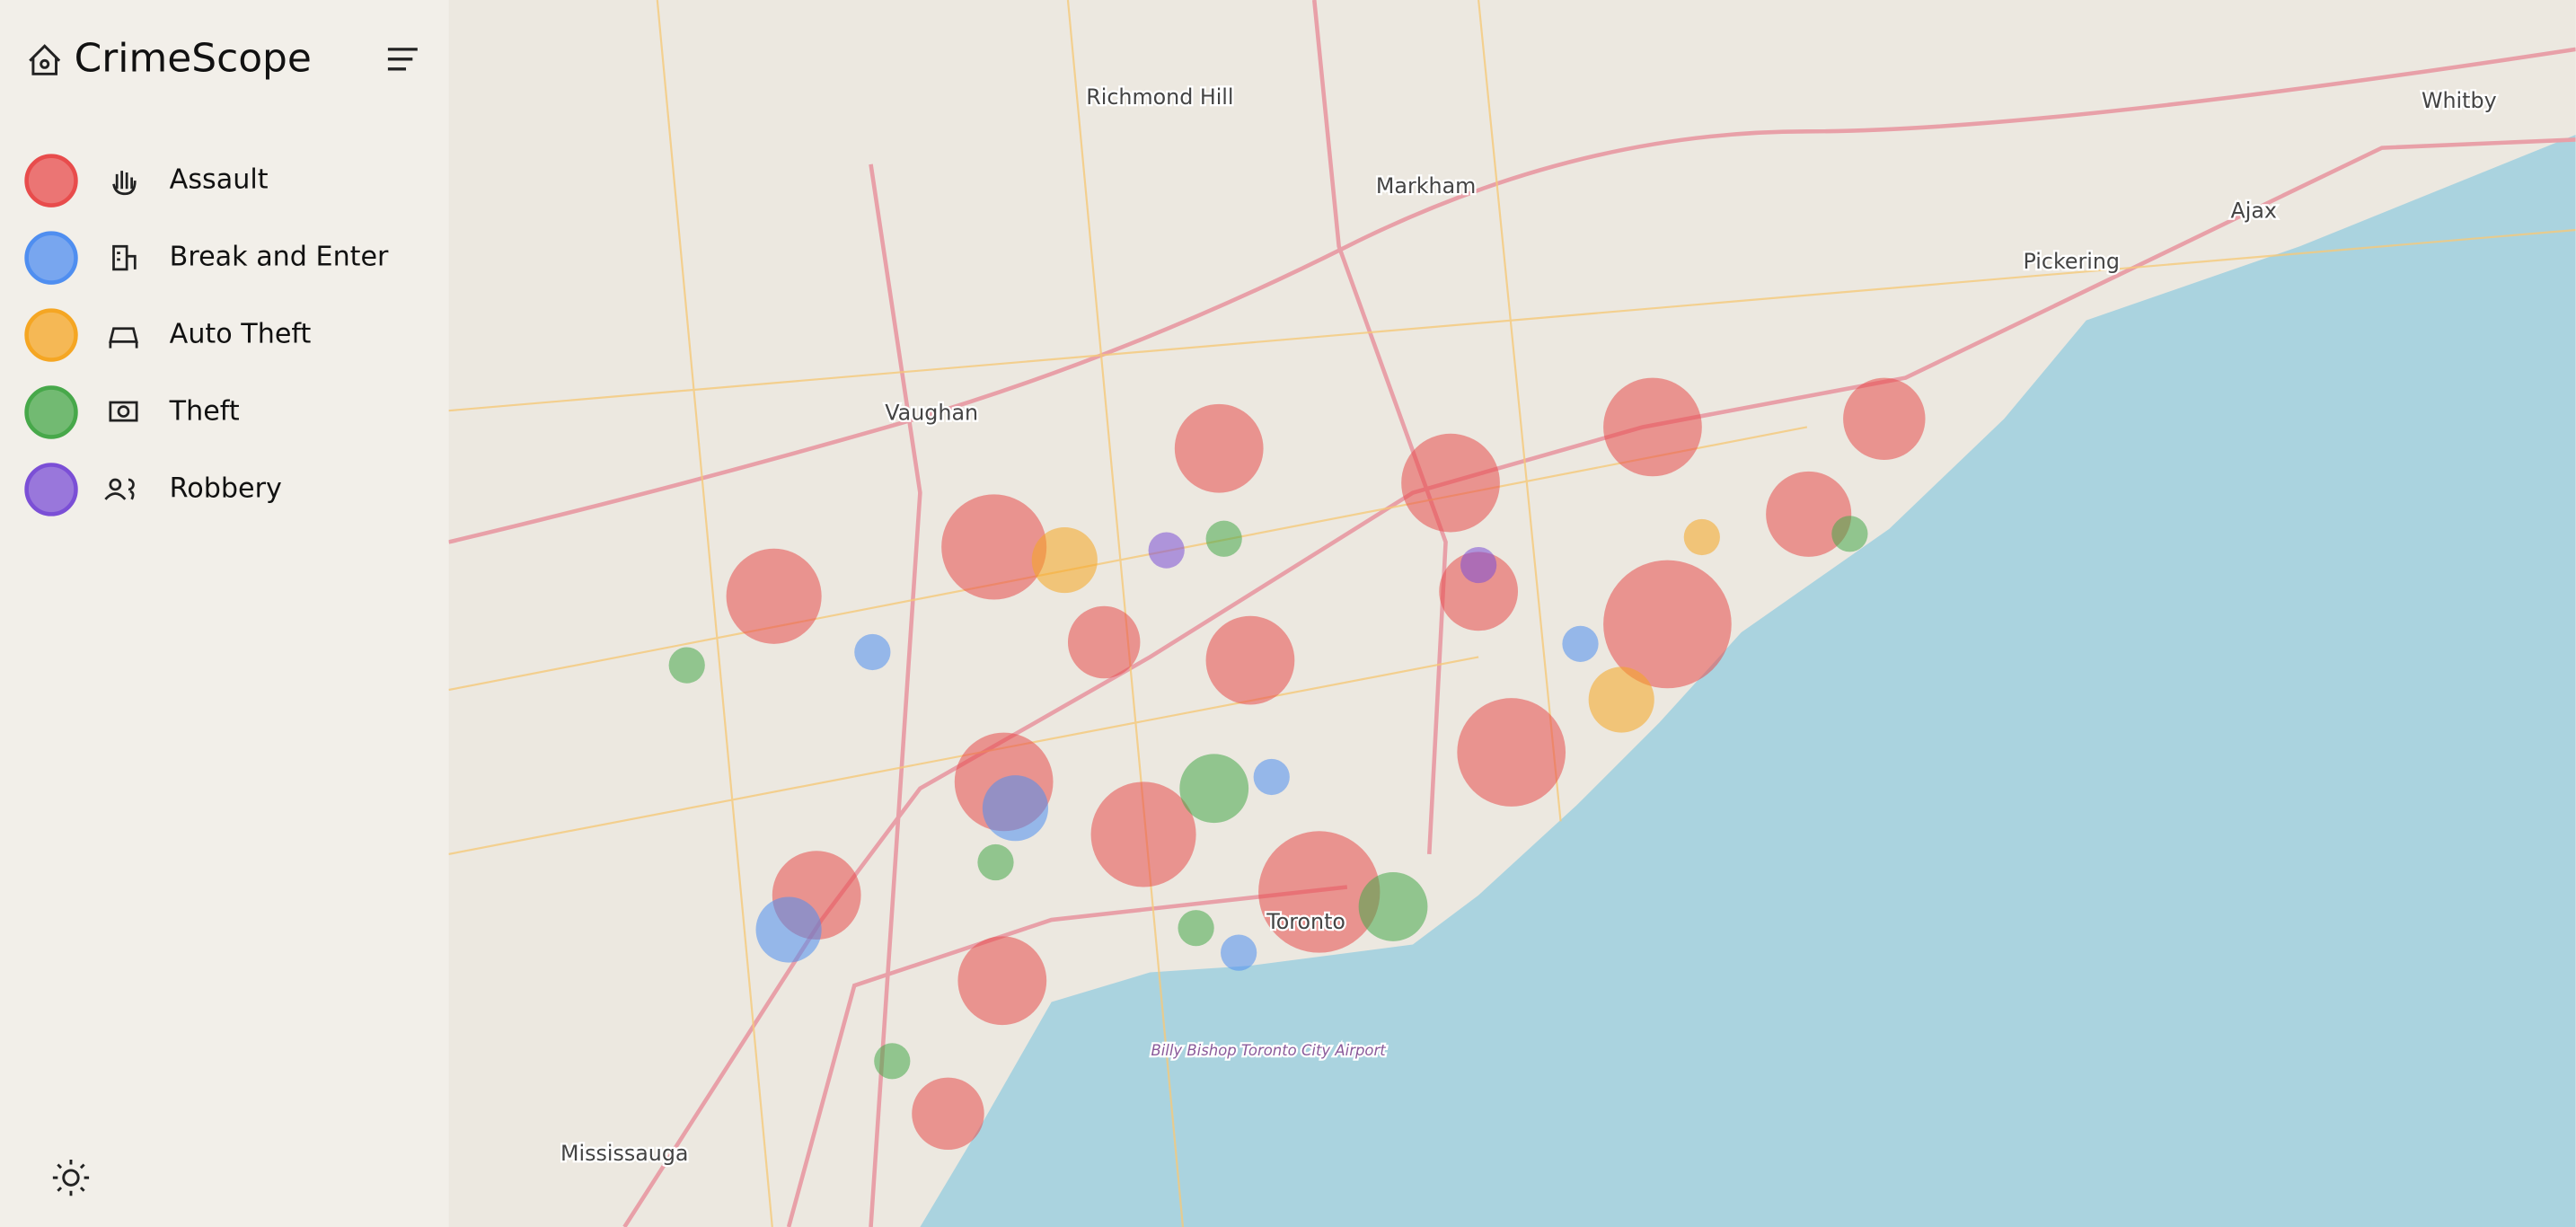 Image resolution: width=2576 pixels, height=1227 pixels. Describe the element at coordinates (1159, 97) in the screenshot. I see `place-label: Richmond Hill` at that location.